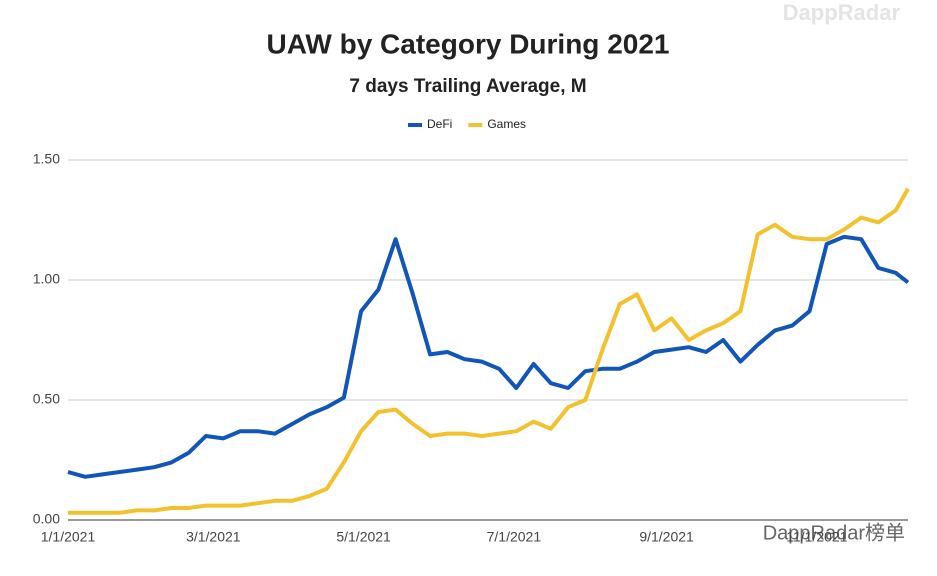 This screenshot has width=937, height=576. What do you see at coordinates (439, 124) in the screenshot?
I see `legend-label: DeFi` at bounding box center [439, 124].